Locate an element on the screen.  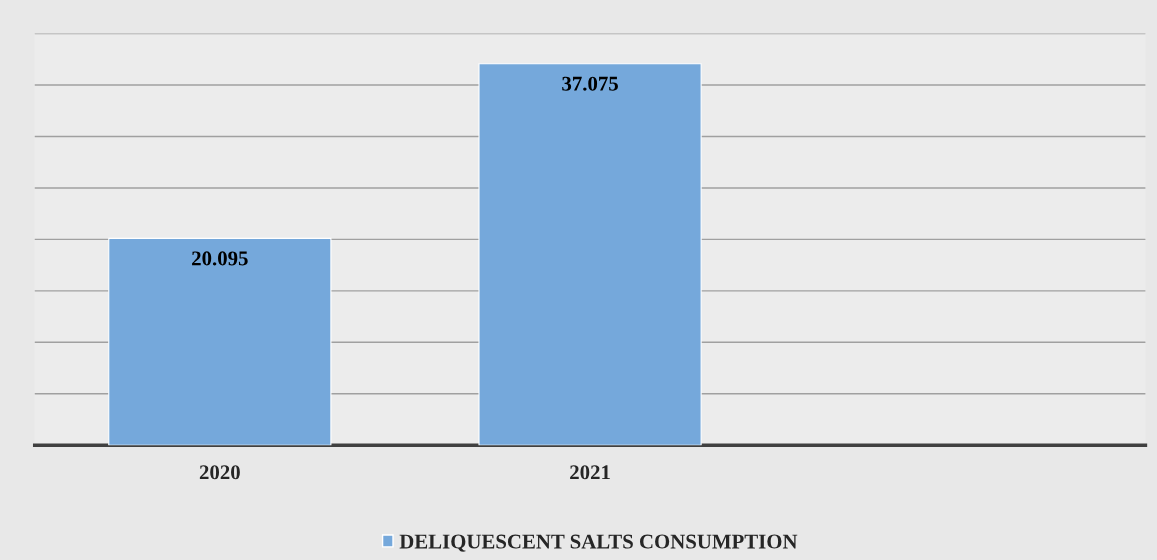
x-tick-label: 2021 is located at coordinates (590, 472).